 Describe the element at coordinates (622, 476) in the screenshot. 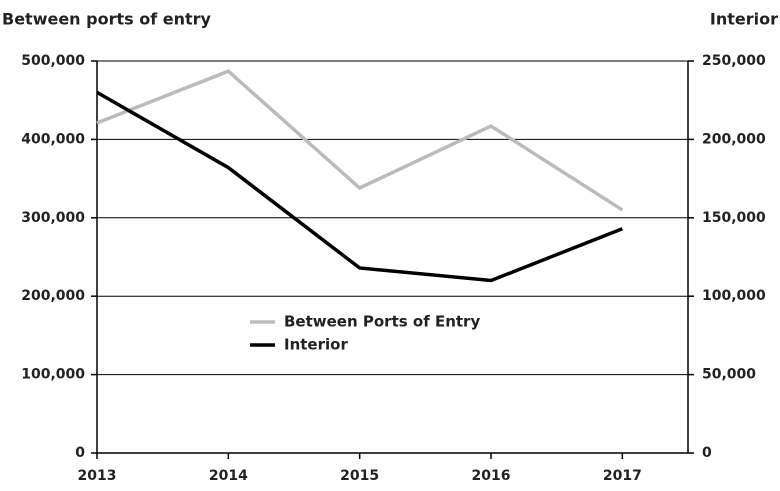

I see `x-tick-label: 2017` at that location.